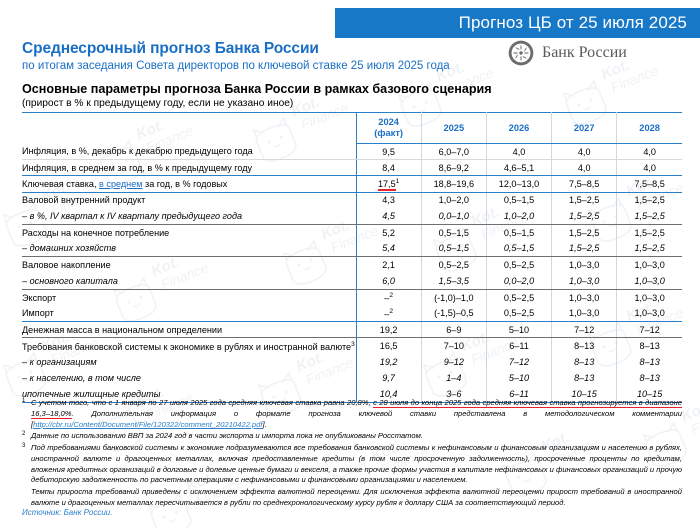  Describe the element at coordinates (96, 232) in the screenshot. I see `row-label: Расходы на конечное потребление` at that location.